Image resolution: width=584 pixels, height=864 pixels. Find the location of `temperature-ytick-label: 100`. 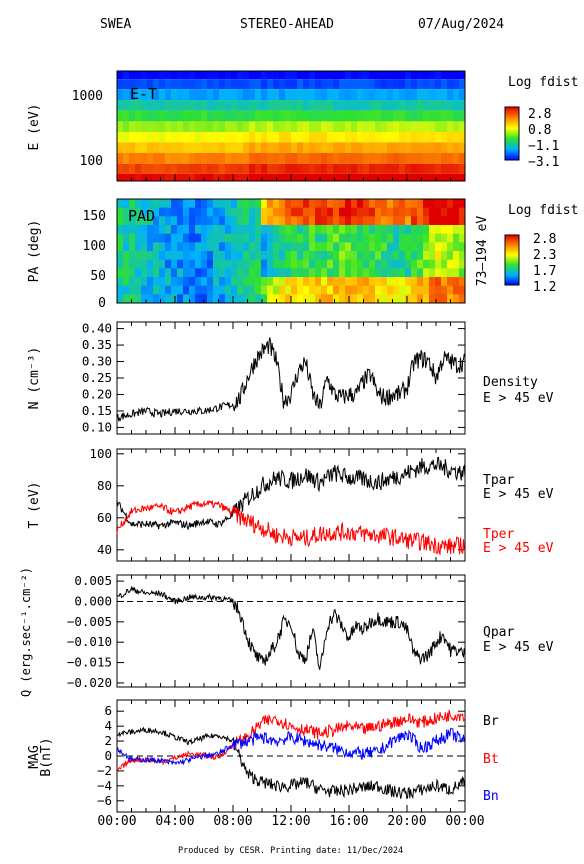

temperature-ytick-label: 100 is located at coordinates (100, 453).